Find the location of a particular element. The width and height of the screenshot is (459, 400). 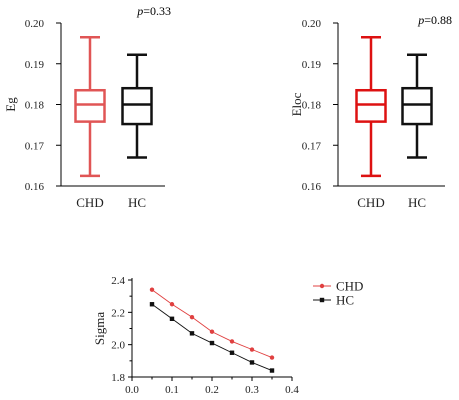

y-tick-label: 2.2 is located at coordinates (118, 313).